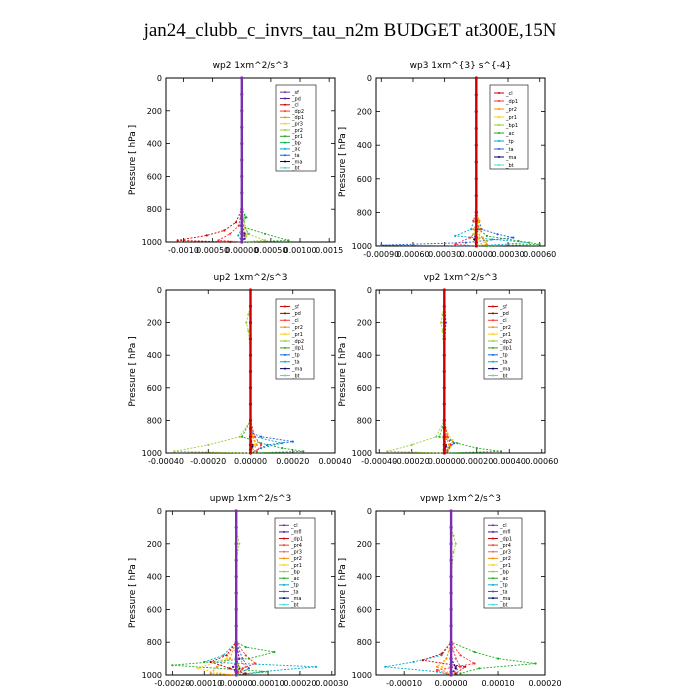 Image resolution: width=700 pixels, height=700 pixels. I want to click on series-line-pr1, so click(263, 160).